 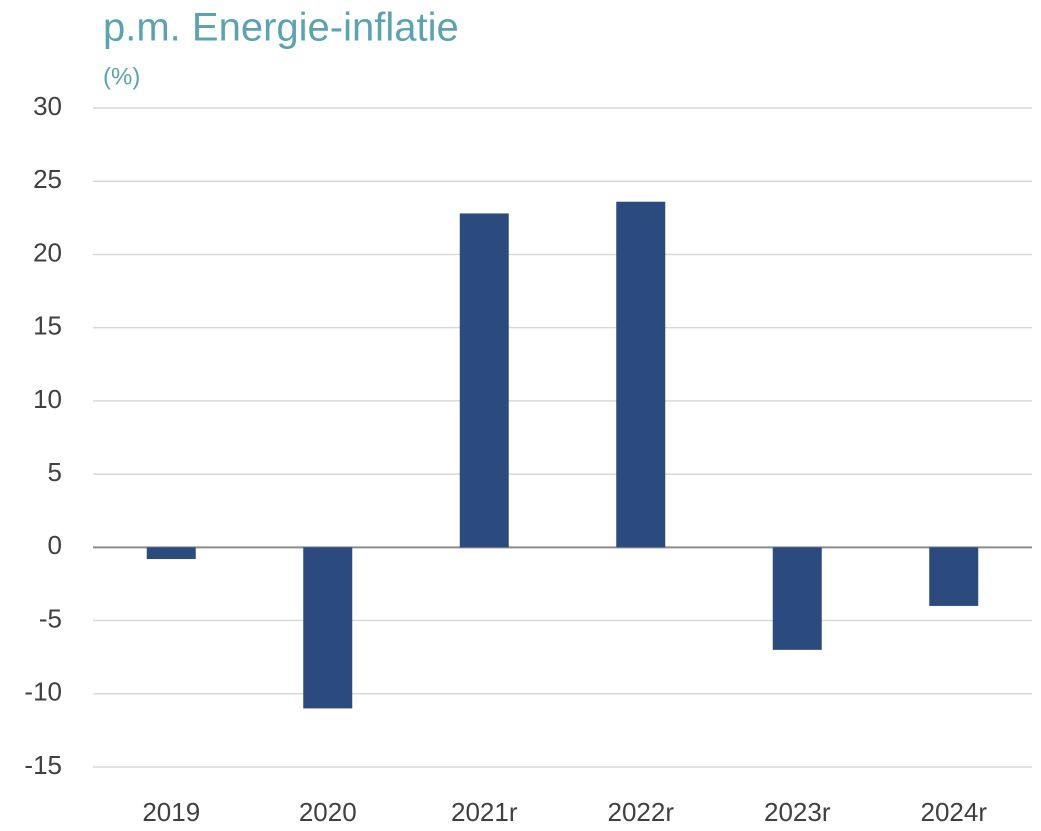 I want to click on y-tick-label: 30, so click(x=47, y=106).